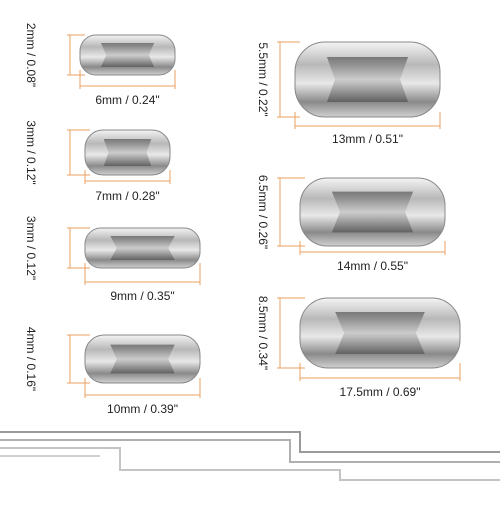 Image resolution: width=500 pixels, height=505 pixels. I want to click on width-label: 6mm / 0.24", so click(127, 100).